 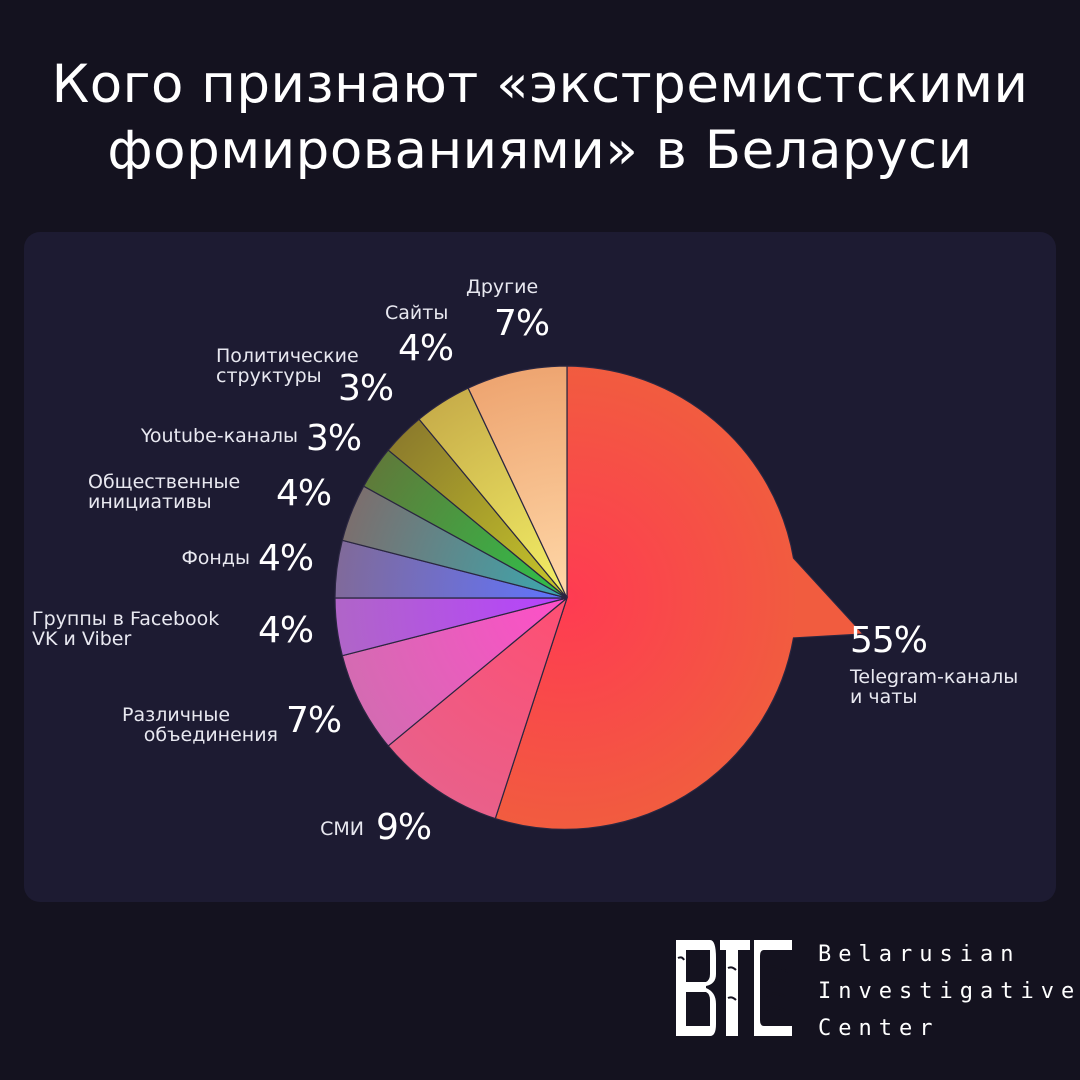 I want to click on slice-value-smi: 9%, so click(x=404, y=827).